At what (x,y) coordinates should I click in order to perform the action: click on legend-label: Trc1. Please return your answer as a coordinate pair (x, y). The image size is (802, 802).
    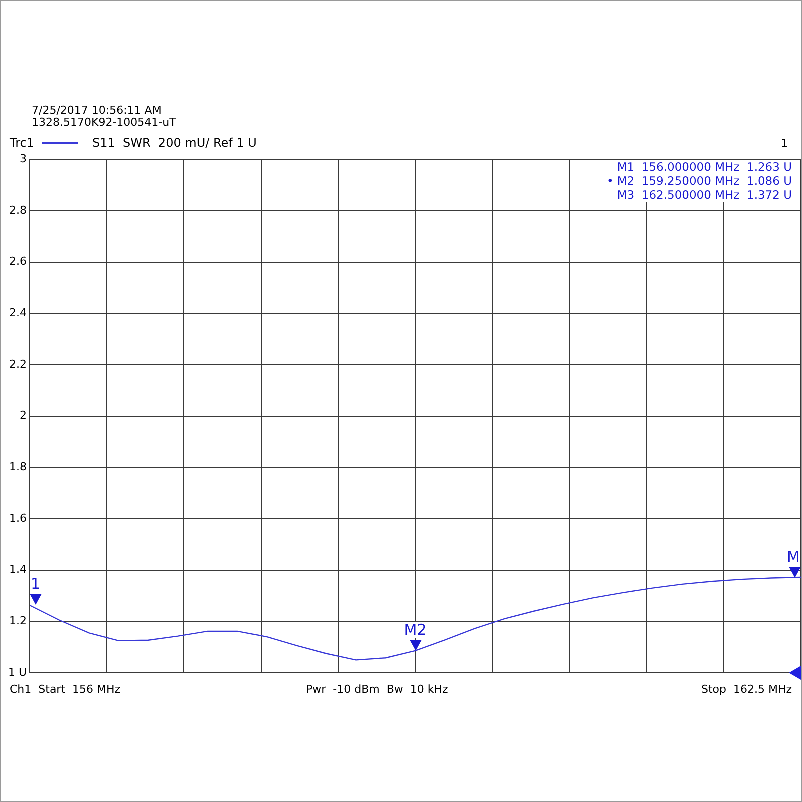
    Looking at the image, I should click on (22, 143).